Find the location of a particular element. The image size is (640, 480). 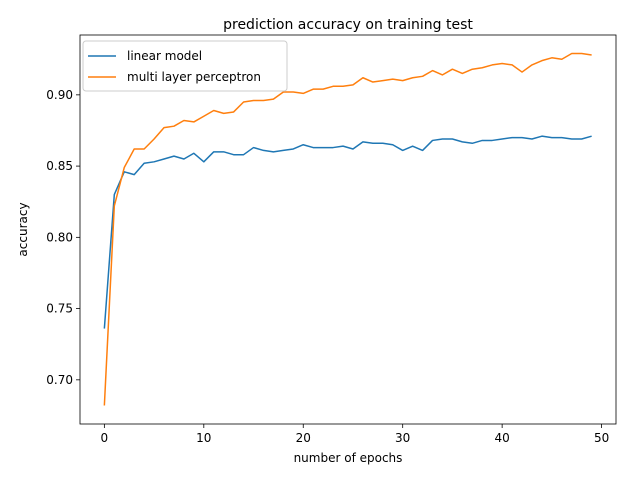

y-tick-label: 0.85 is located at coordinates (59, 166).